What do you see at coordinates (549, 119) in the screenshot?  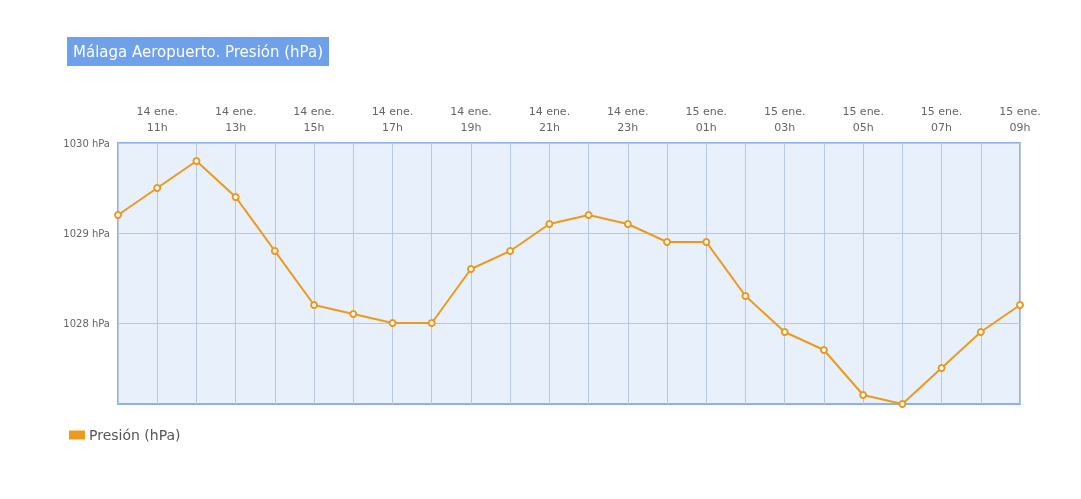 I see `x-tick-label: 14 ene. 21h` at bounding box center [549, 119].